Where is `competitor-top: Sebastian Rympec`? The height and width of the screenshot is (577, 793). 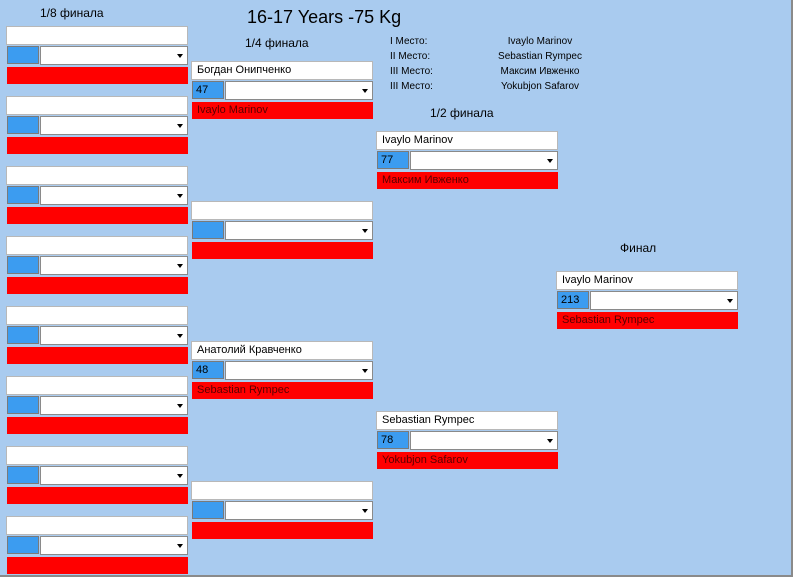
competitor-top: Sebastian Rympec is located at coordinates (467, 420).